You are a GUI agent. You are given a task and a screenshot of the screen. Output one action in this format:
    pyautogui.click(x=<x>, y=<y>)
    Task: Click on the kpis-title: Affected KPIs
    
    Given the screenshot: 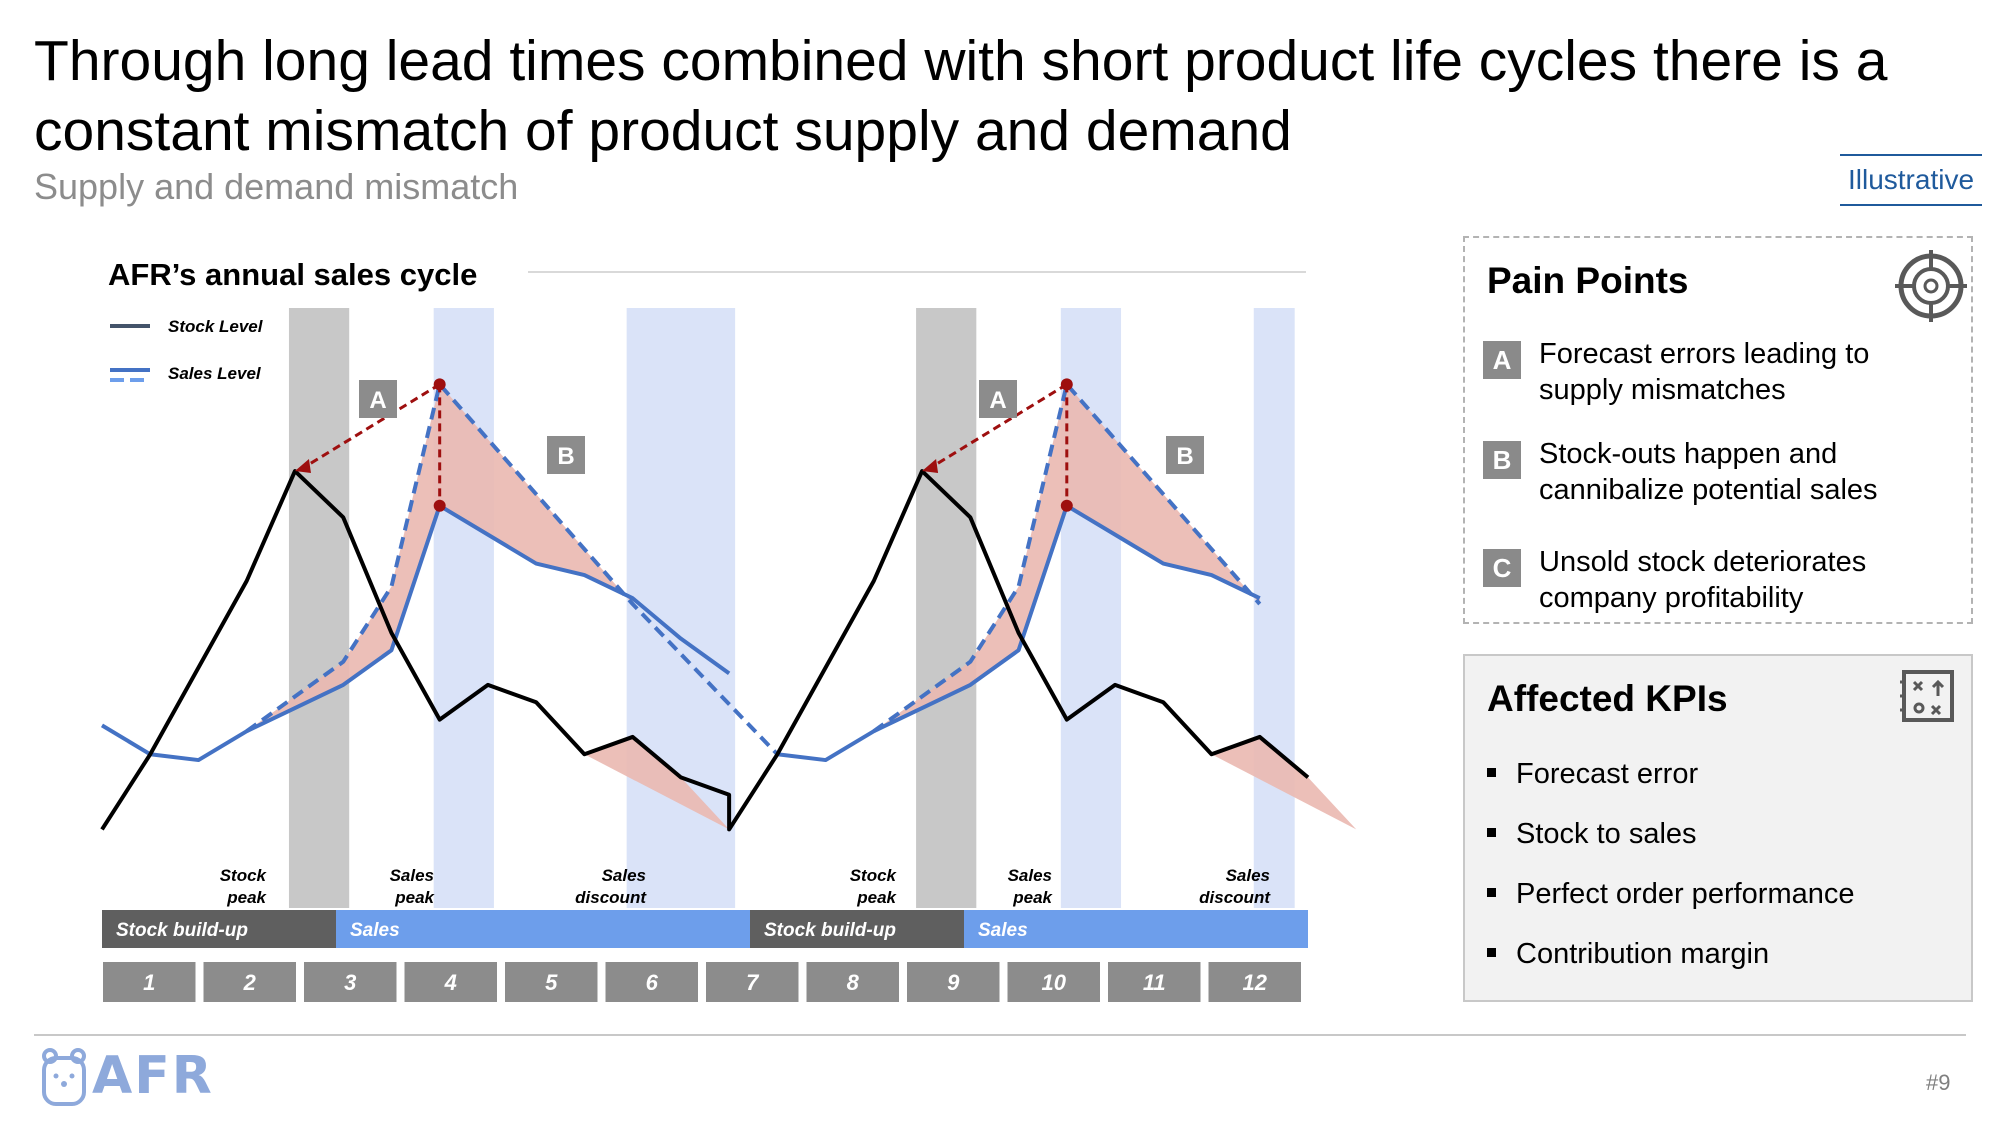 What is the action you would take?
    pyautogui.click(x=1607, y=698)
    